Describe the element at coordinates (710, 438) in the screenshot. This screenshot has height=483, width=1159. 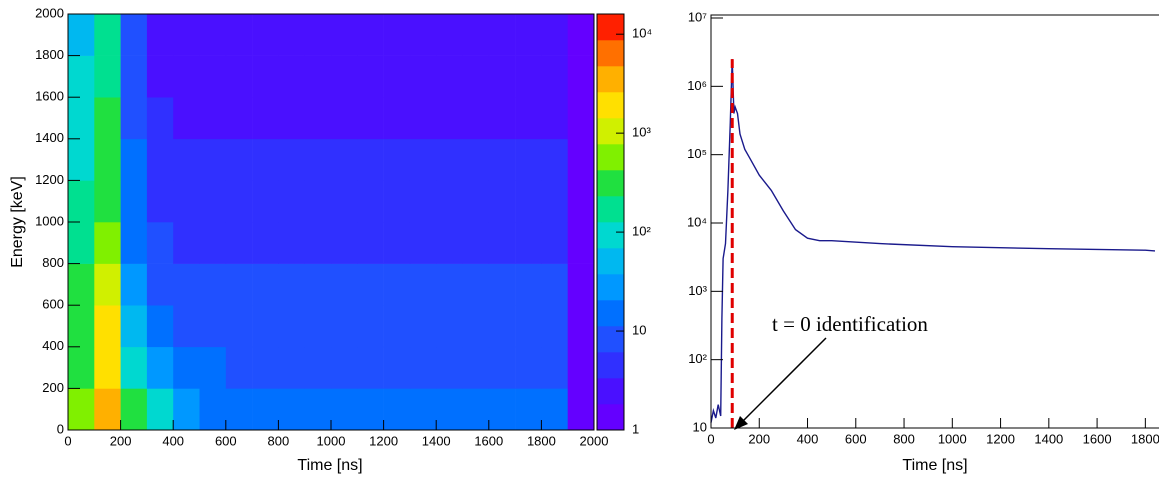
I see `x-tick-label: 0` at that location.